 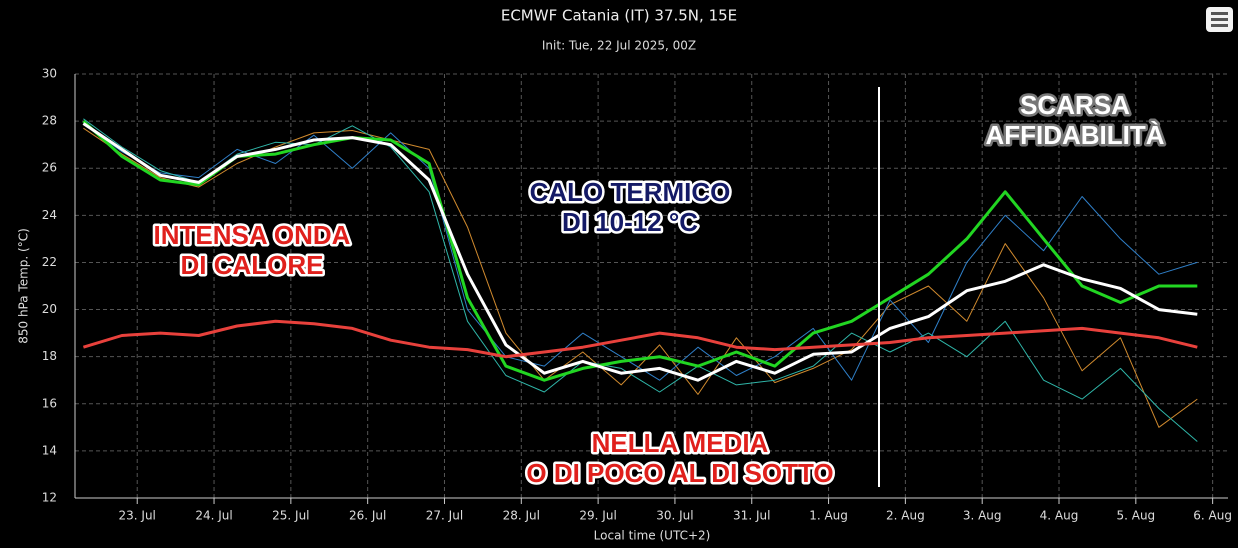 I want to click on x-axis-label: Local time (UTC+2), so click(x=652, y=536).